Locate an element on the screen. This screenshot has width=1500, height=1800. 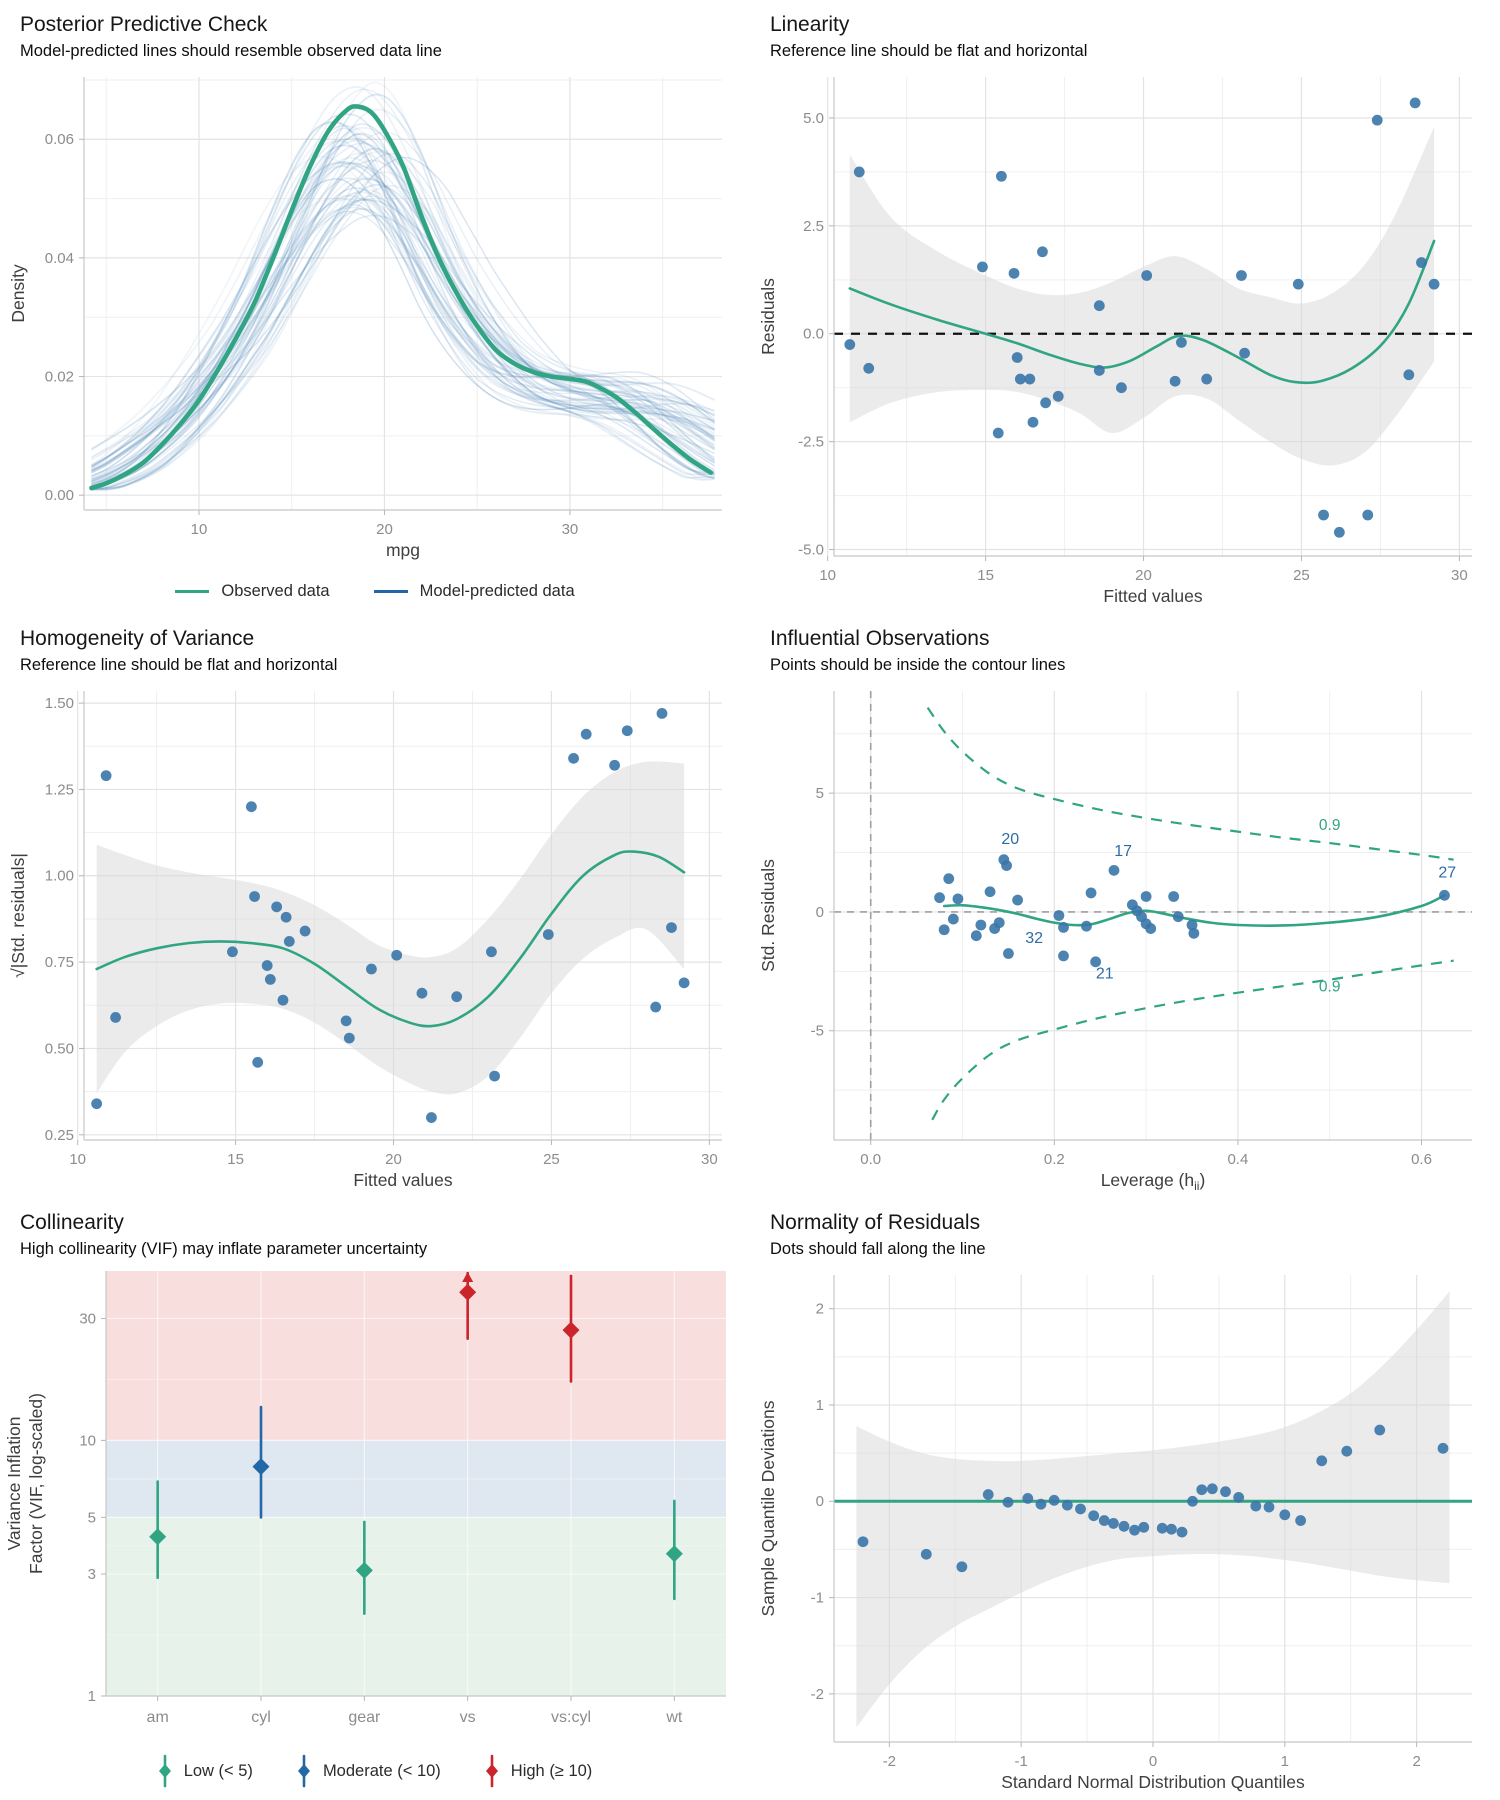
low-vif-glyph is located at coordinates (165, 1771).